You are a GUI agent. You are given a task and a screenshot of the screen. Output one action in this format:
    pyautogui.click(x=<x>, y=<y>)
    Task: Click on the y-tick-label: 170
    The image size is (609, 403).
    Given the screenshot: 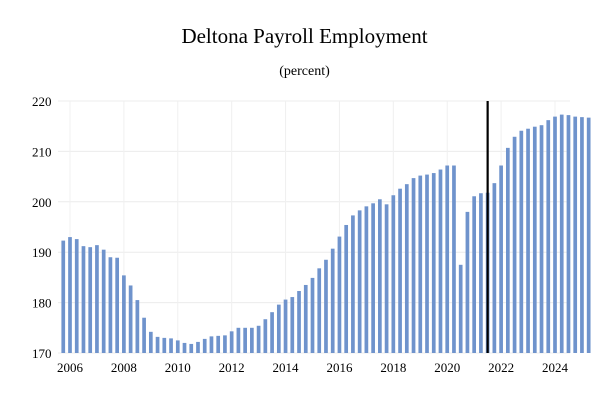 What is the action you would take?
    pyautogui.click(x=42, y=353)
    